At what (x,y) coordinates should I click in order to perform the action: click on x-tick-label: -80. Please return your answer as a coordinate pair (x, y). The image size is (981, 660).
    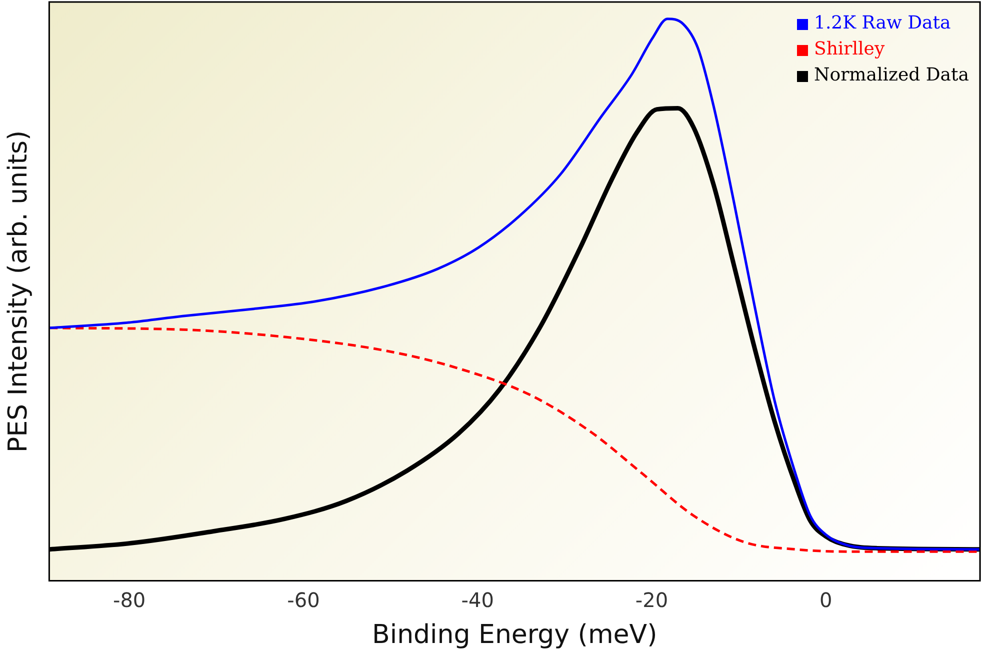
    Looking at the image, I should click on (129, 600).